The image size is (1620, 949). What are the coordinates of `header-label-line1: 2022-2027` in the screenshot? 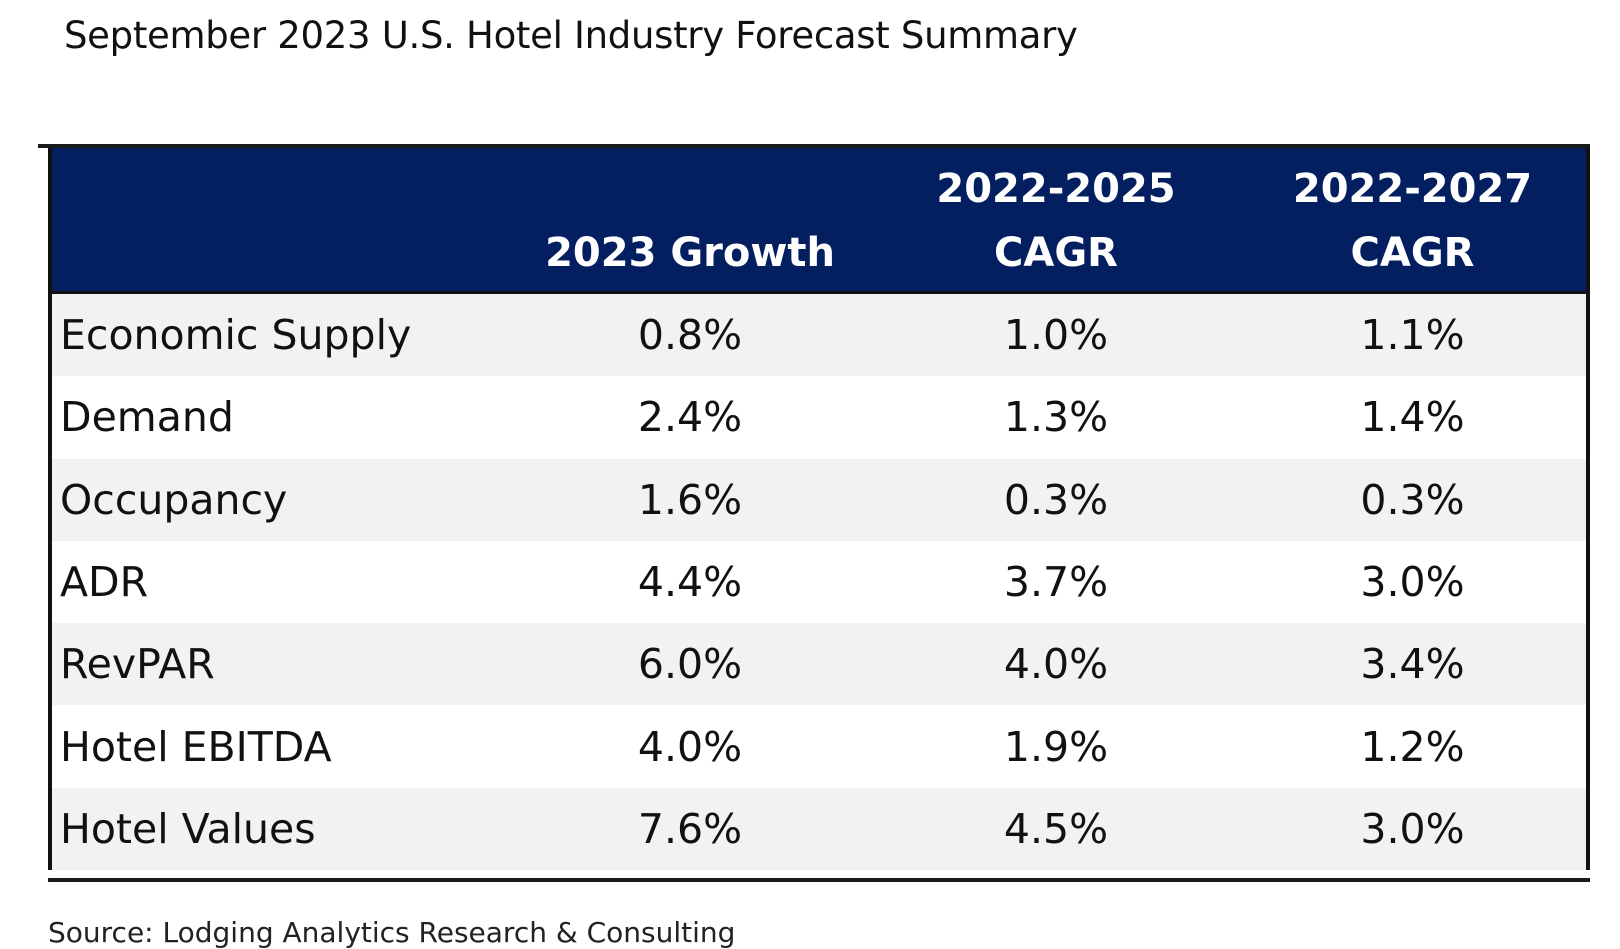 It's located at (1412, 189).